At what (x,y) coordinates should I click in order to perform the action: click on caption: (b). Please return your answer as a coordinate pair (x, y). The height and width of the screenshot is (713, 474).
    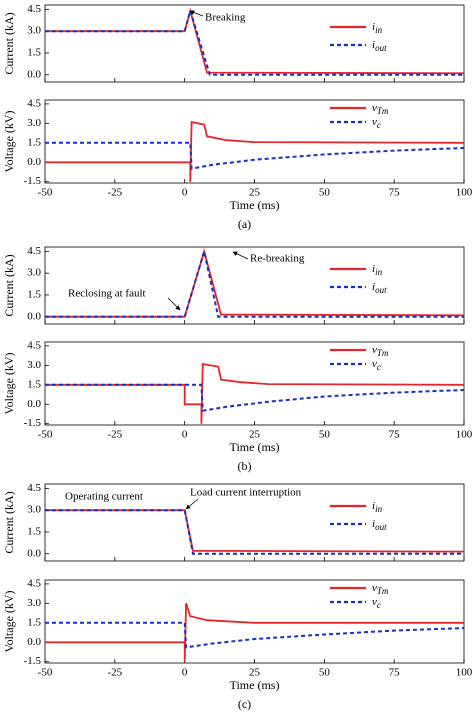
    Looking at the image, I should click on (245, 466).